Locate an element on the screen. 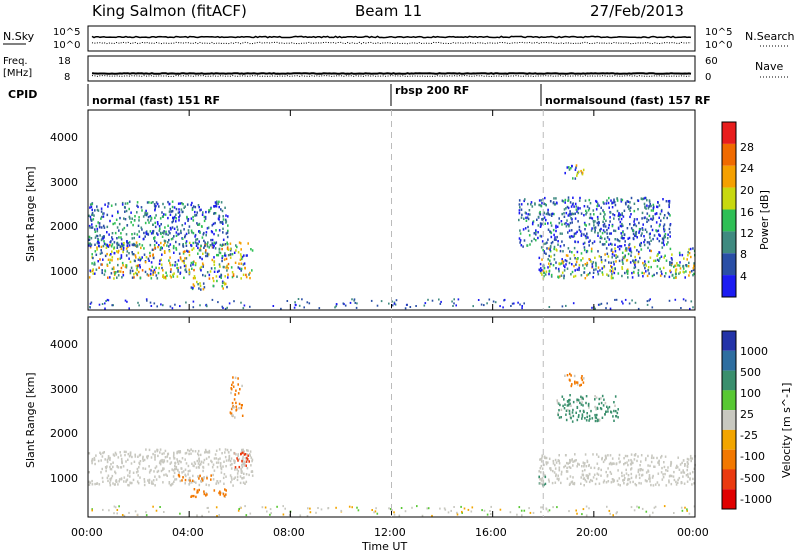  noise-sky-trace is located at coordinates (391, 37).